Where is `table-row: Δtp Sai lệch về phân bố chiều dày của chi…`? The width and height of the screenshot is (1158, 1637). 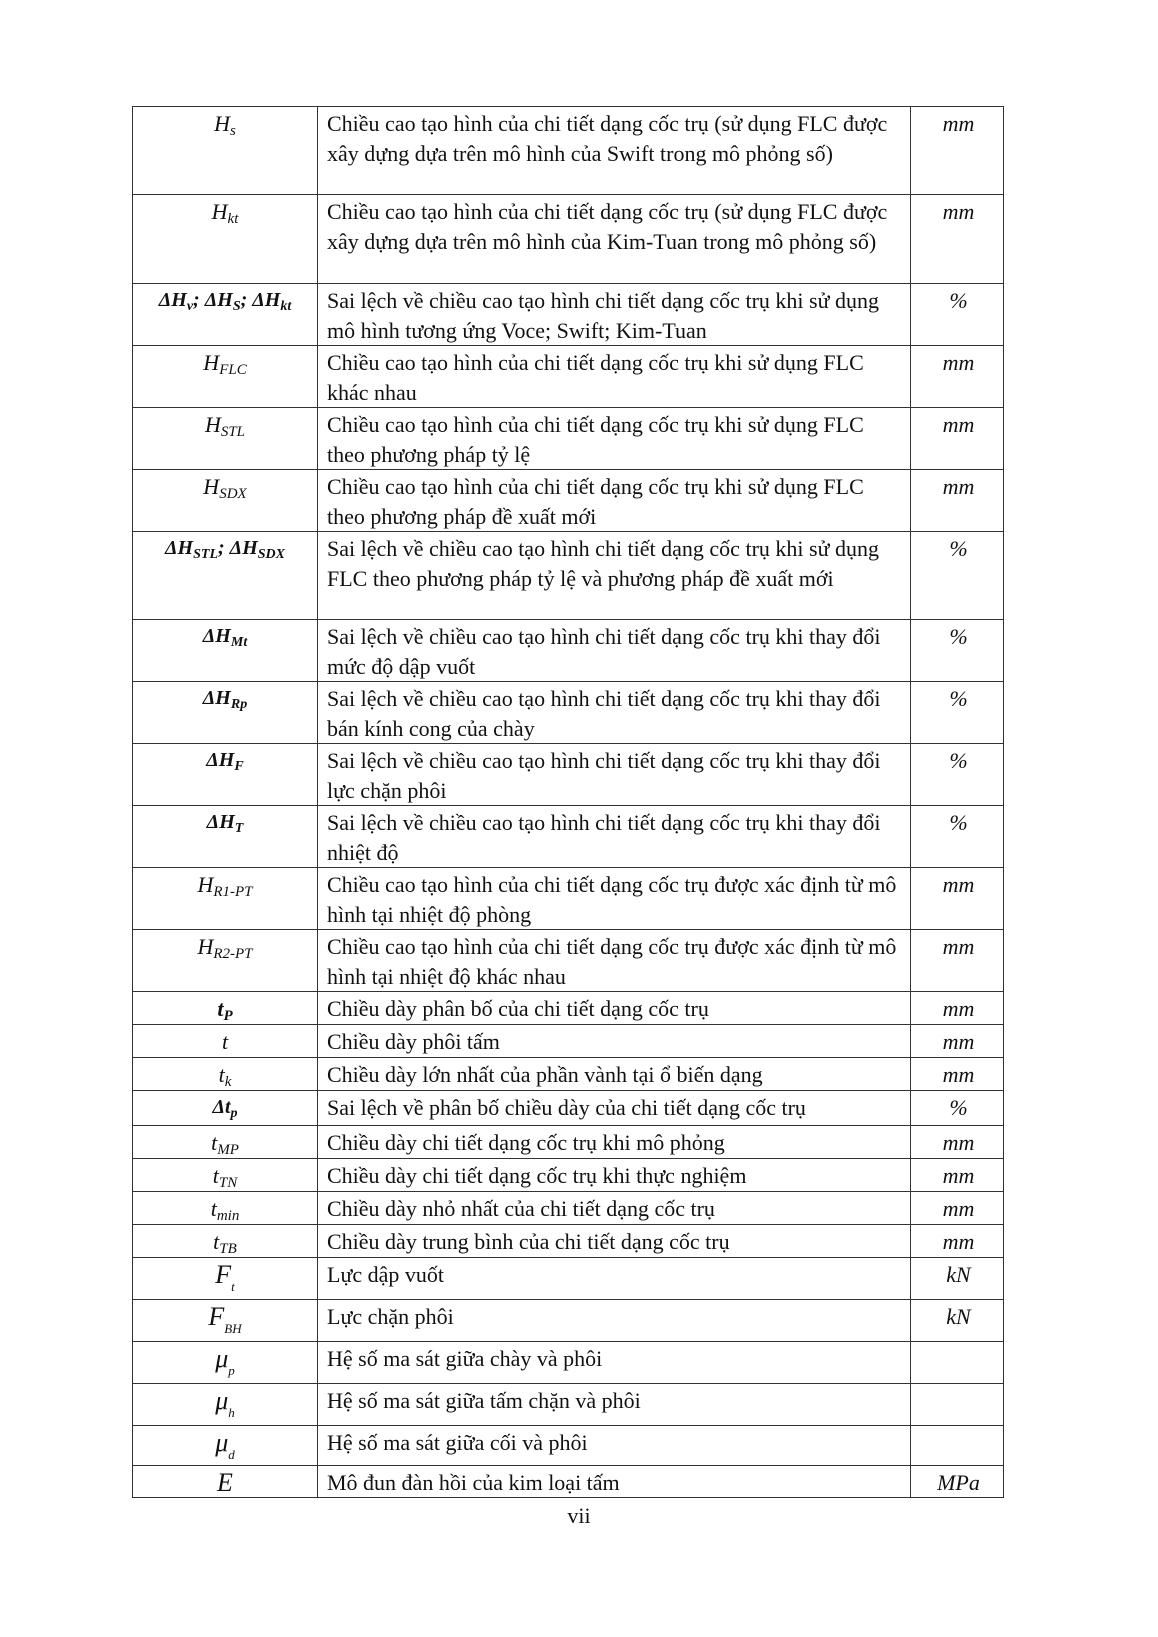
table-row: Δtp Sai lệch về phân bố chiều dày của chi… is located at coordinates (568, 1107).